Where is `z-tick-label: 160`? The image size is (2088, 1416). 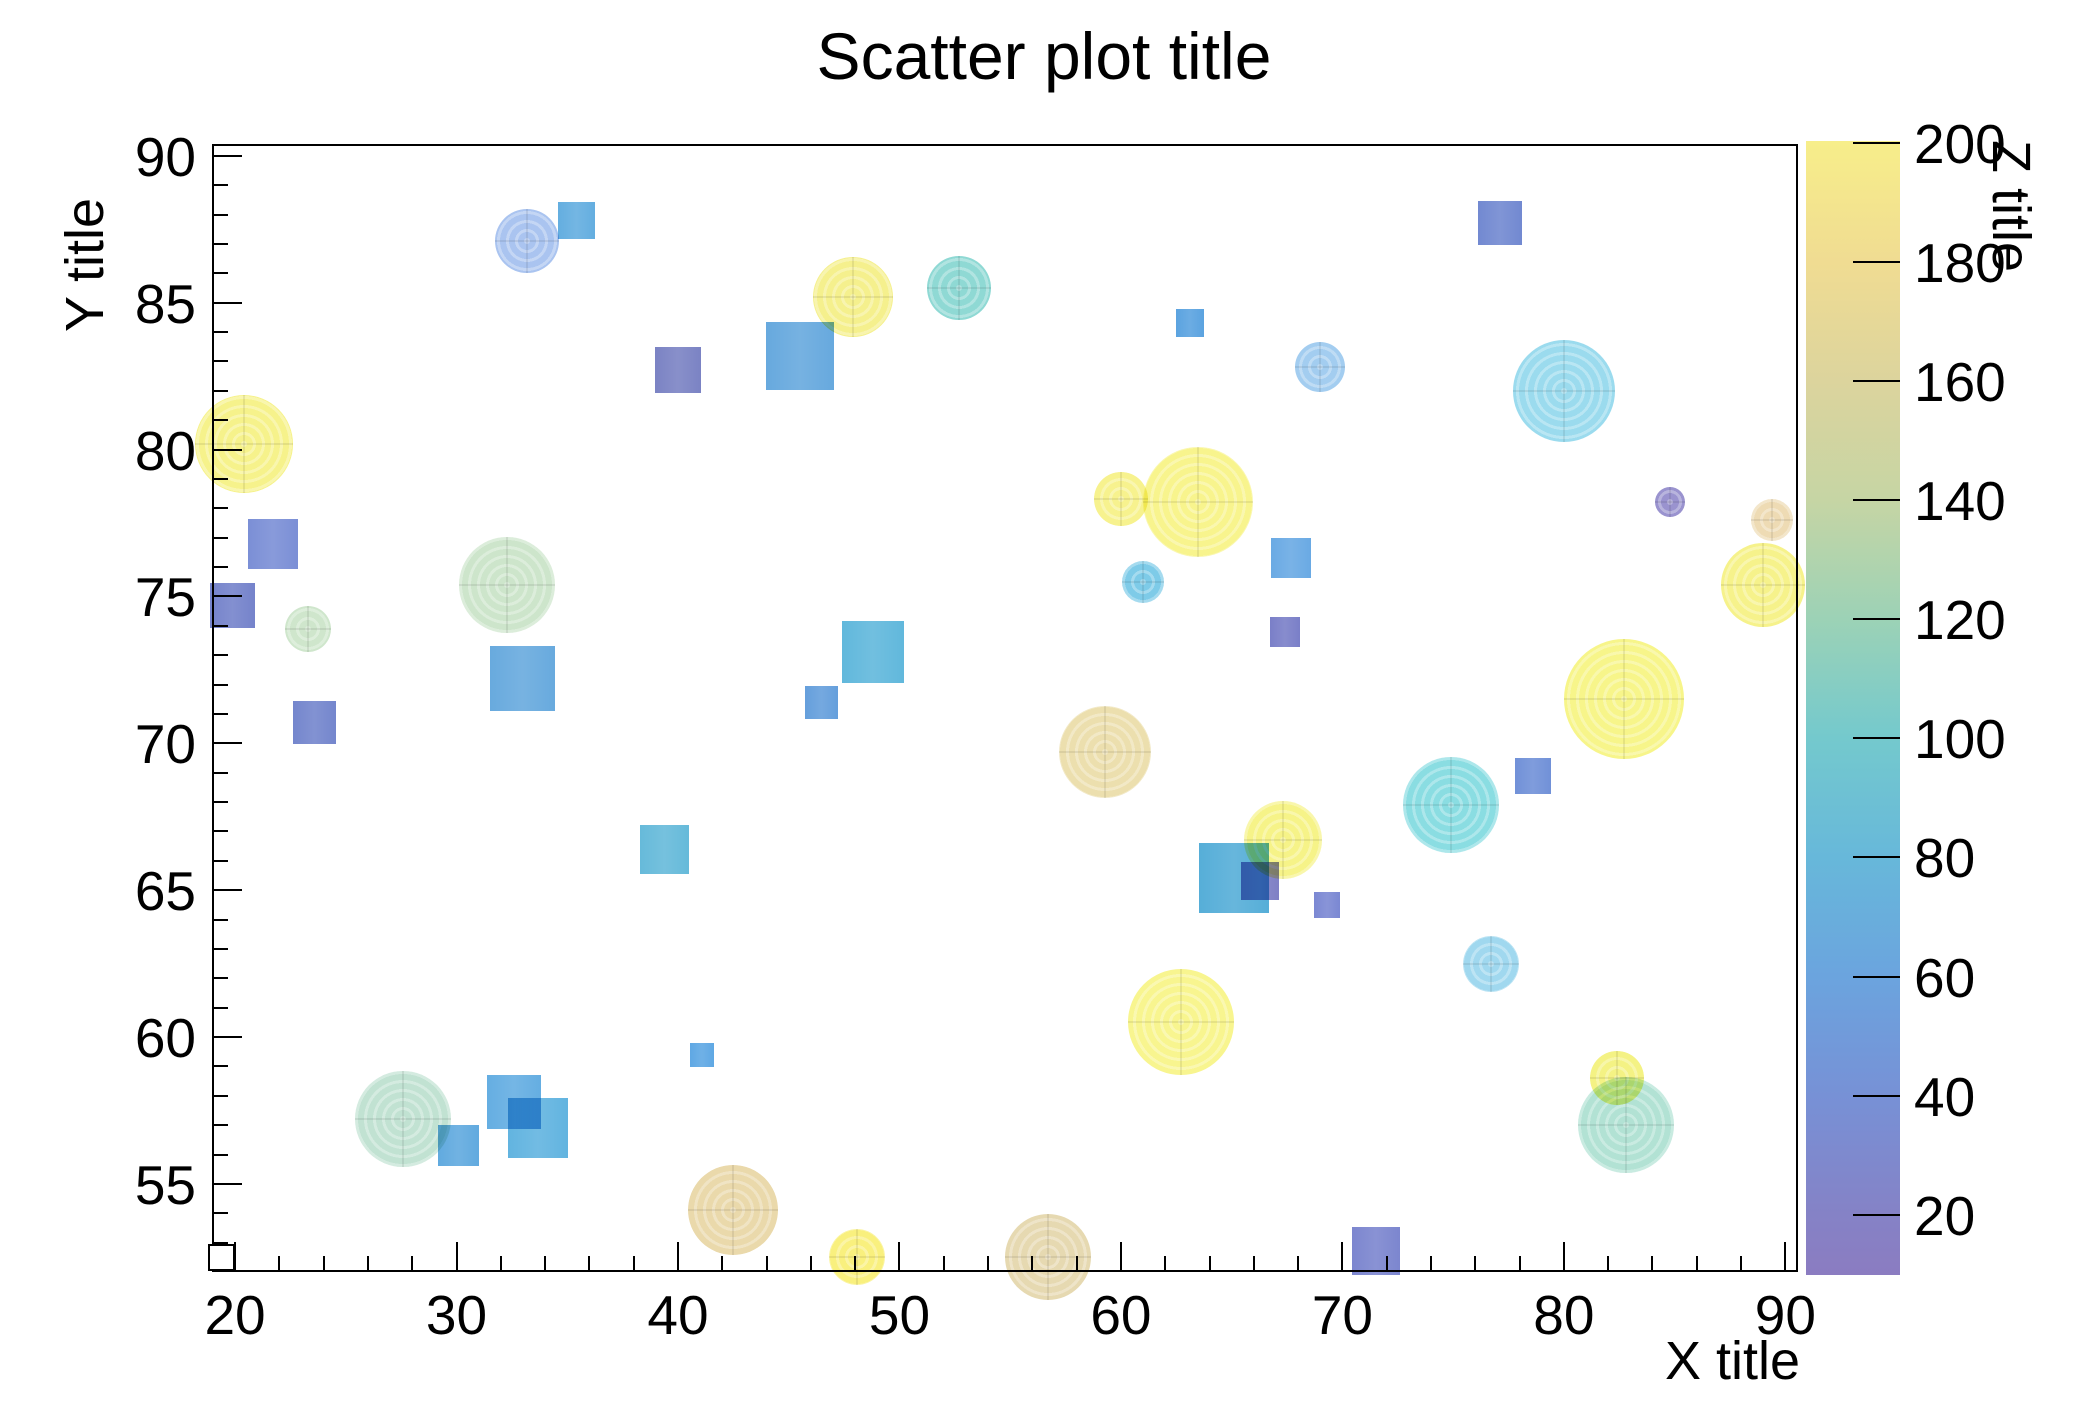
z-tick-label: 160 is located at coordinates (1960, 382).